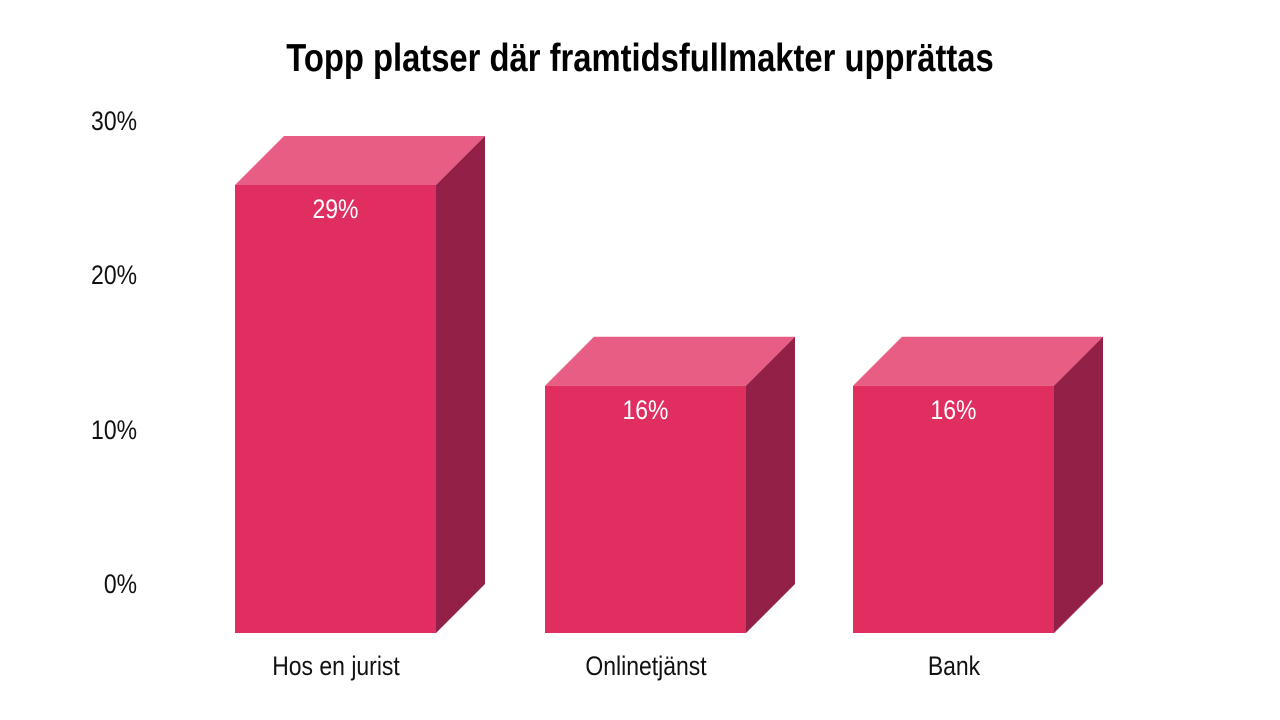 The height and width of the screenshot is (720, 1280). Describe the element at coordinates (953, 666) in the screenshot. I see `x-axis-category-label: Bank` at that location.